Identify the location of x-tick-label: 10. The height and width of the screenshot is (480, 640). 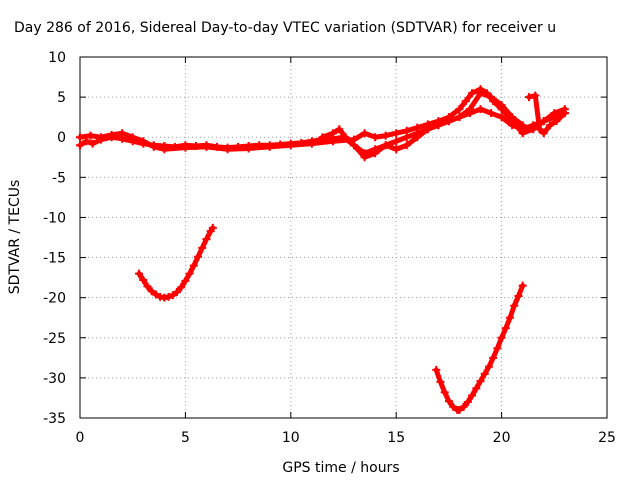
(291, 438).